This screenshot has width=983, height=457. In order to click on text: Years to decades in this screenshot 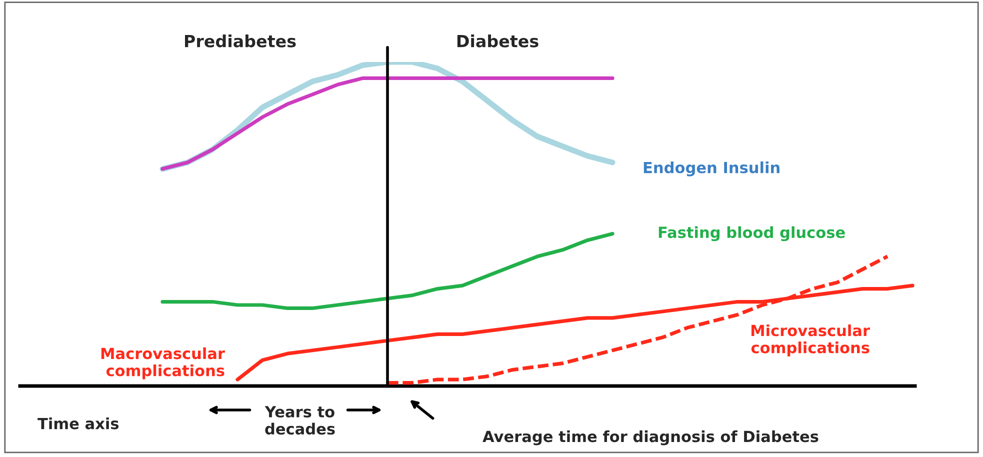, I will do `click(299, 420)`.